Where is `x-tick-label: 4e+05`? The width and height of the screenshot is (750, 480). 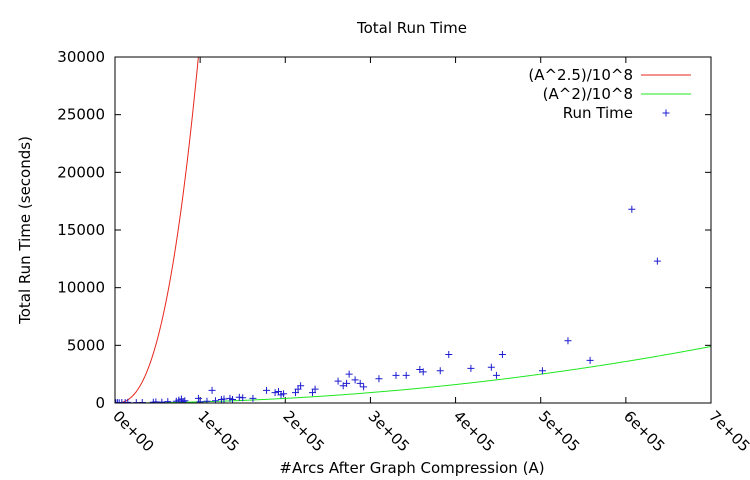 x-tick-label: 4e+05 is located at coordinates (474, 431).